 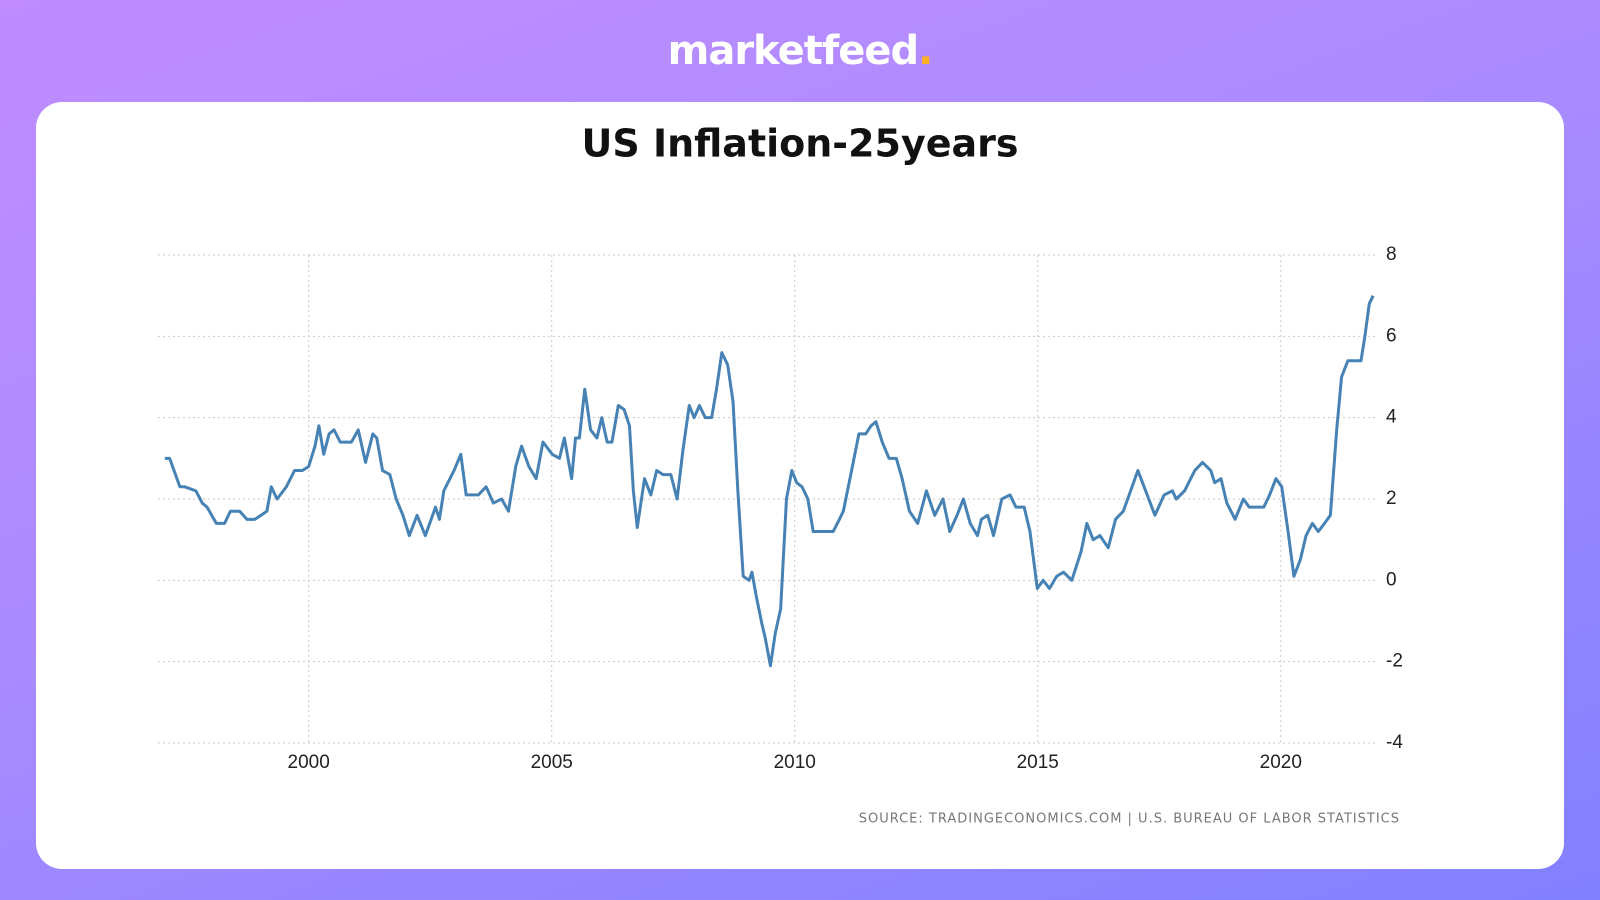 I want to click on y-tick-label: -4, so click(x=1394, y=742).